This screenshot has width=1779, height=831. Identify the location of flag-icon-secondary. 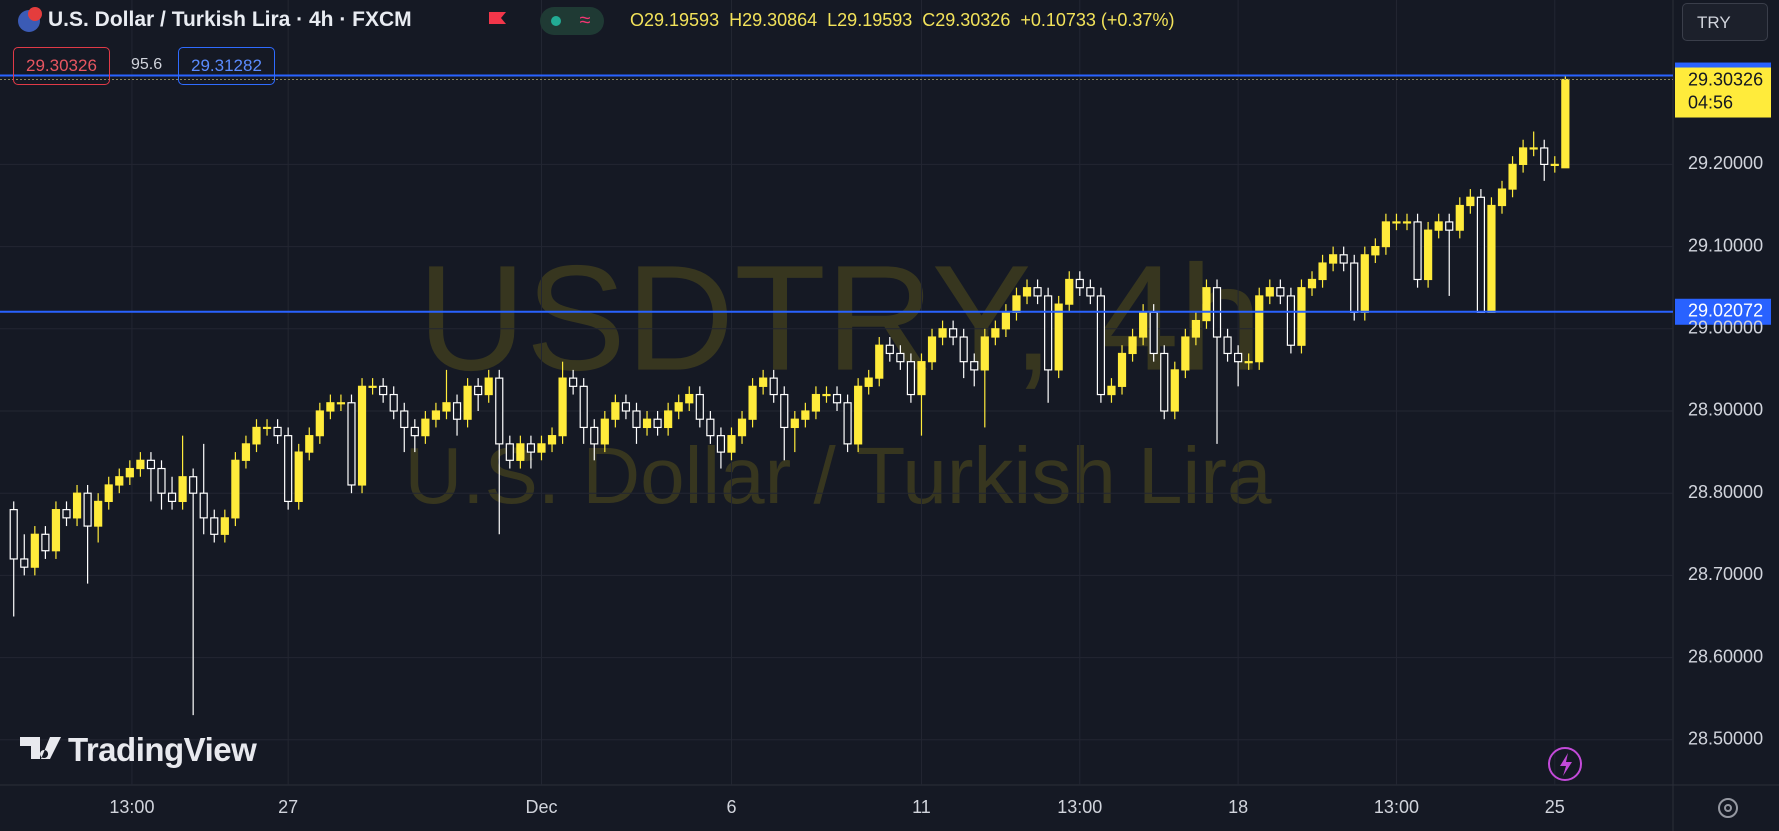
(35, 14).